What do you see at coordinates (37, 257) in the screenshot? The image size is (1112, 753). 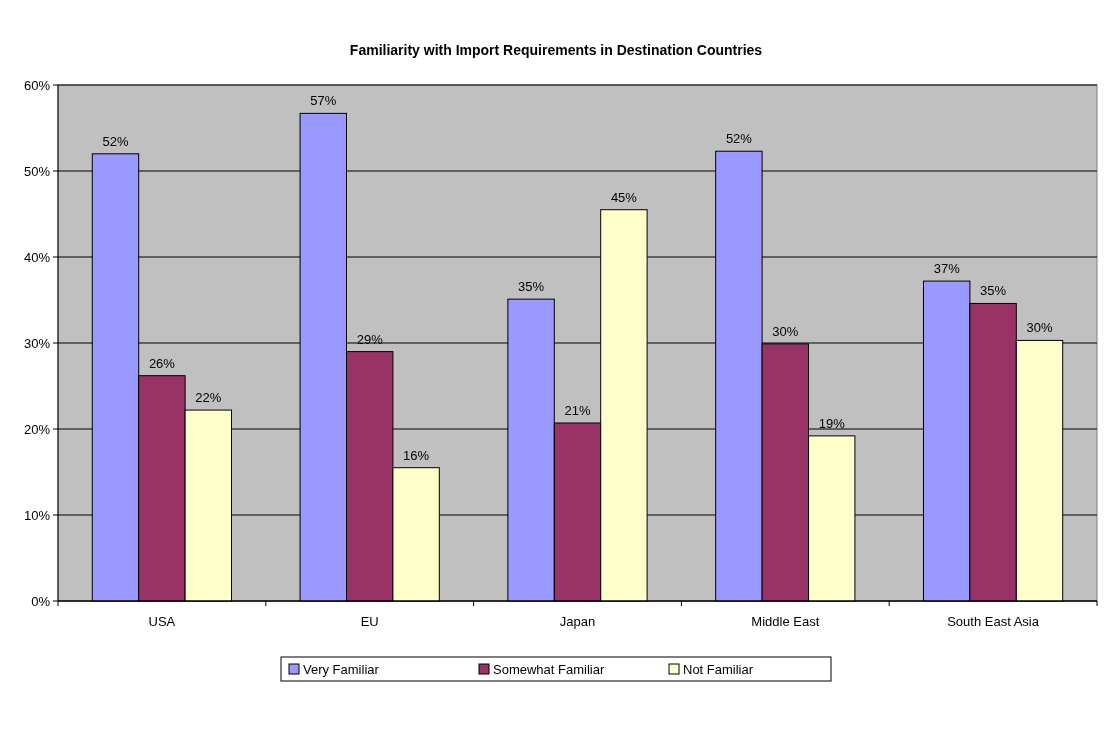 I see `y-tick-label: 40%` at bounding box center [37, 257].